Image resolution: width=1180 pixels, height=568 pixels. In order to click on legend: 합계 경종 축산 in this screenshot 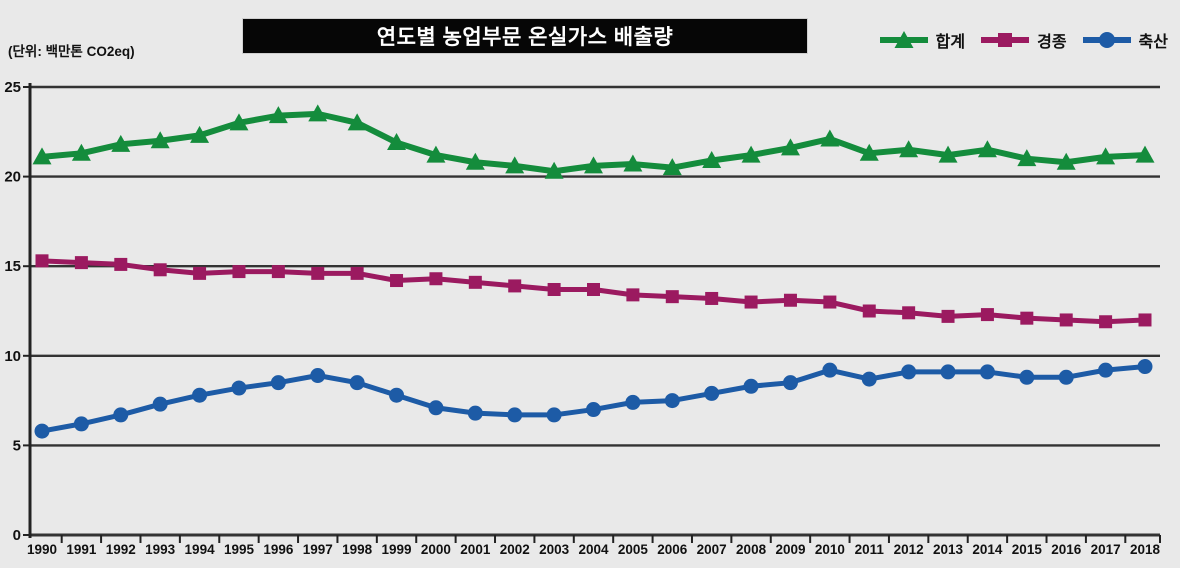, I will do `click(1023, 40)`.